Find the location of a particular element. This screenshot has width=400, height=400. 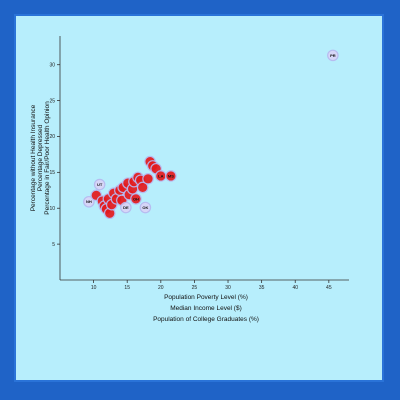

data-point: LA is located at coordinates (161, 176).